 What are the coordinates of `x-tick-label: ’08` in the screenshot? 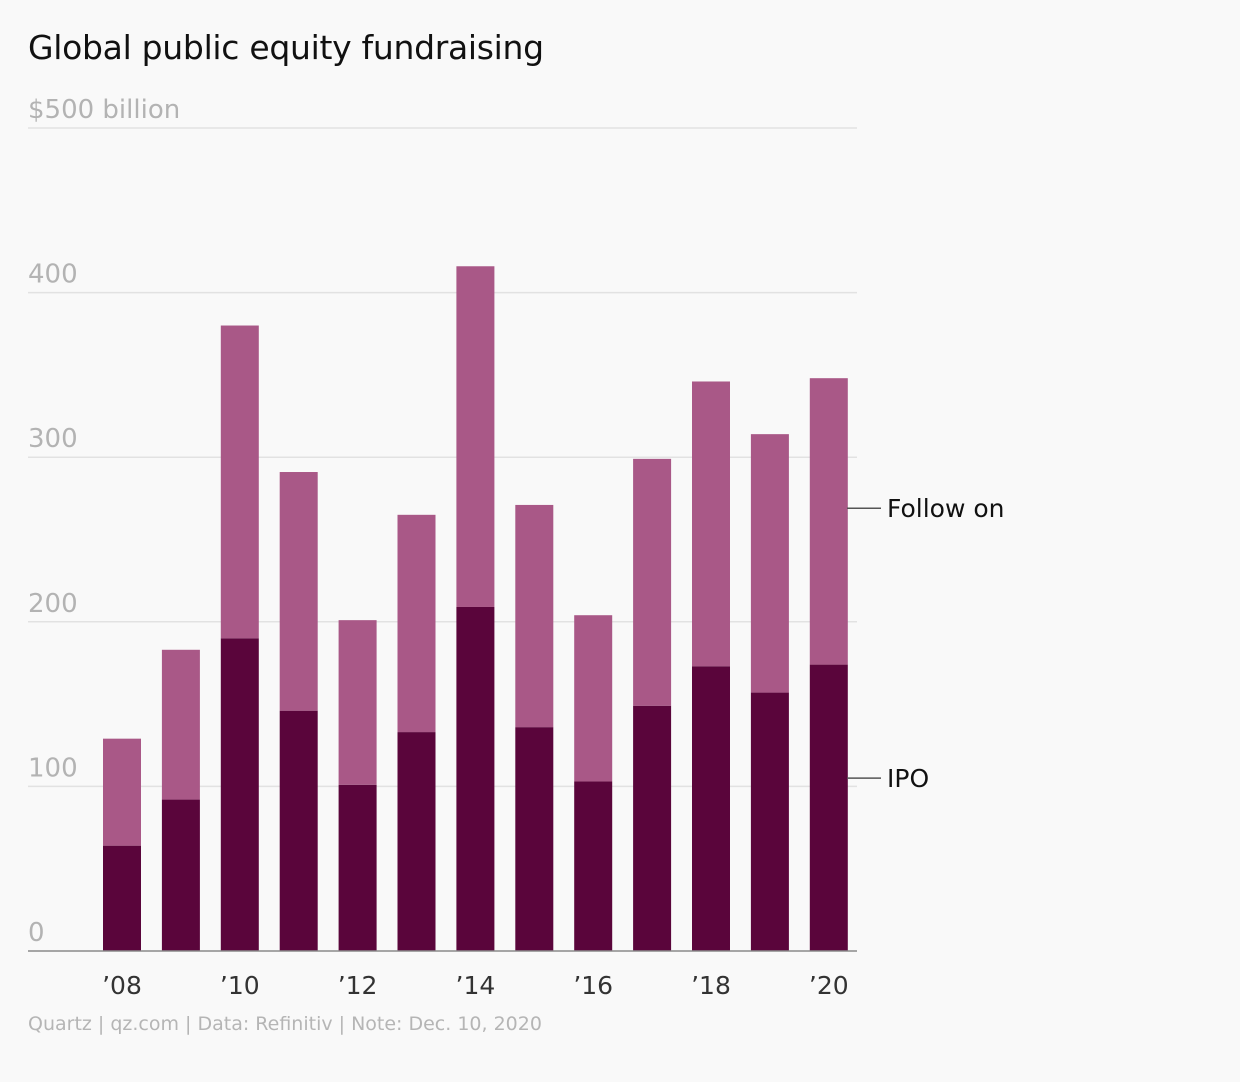 It's located at (122, 985).